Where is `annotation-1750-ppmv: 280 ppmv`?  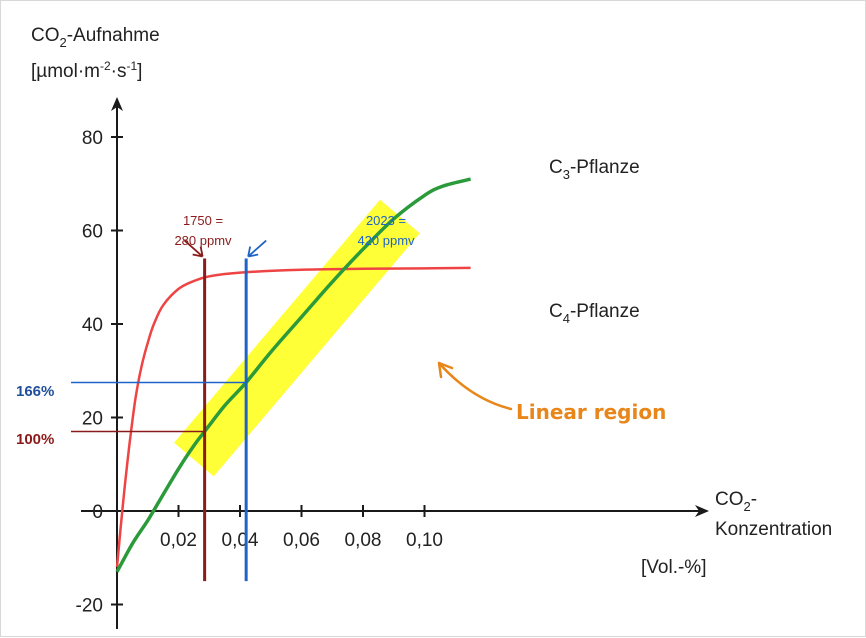
annotation-1750-ppmv: 280 ppmv is located at coordinates (203, 240).